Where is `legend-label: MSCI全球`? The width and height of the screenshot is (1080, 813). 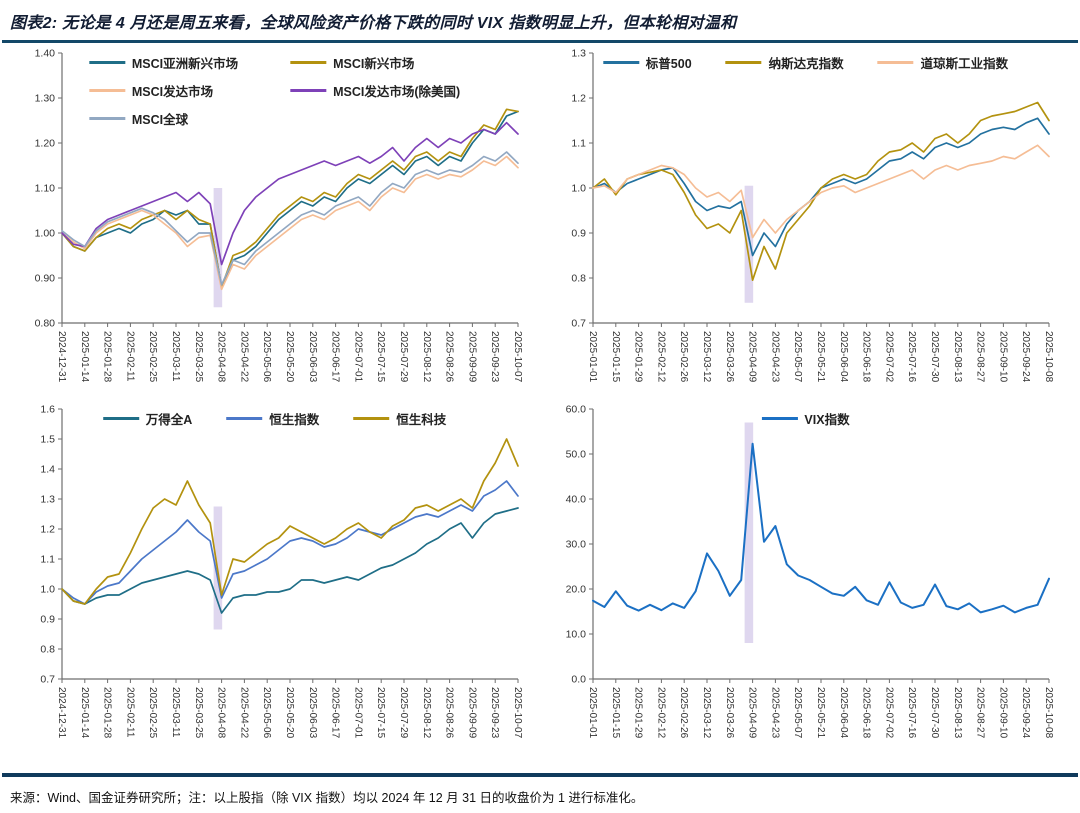 legend-label: MSCI全球 is located at coordinates (160, 120).